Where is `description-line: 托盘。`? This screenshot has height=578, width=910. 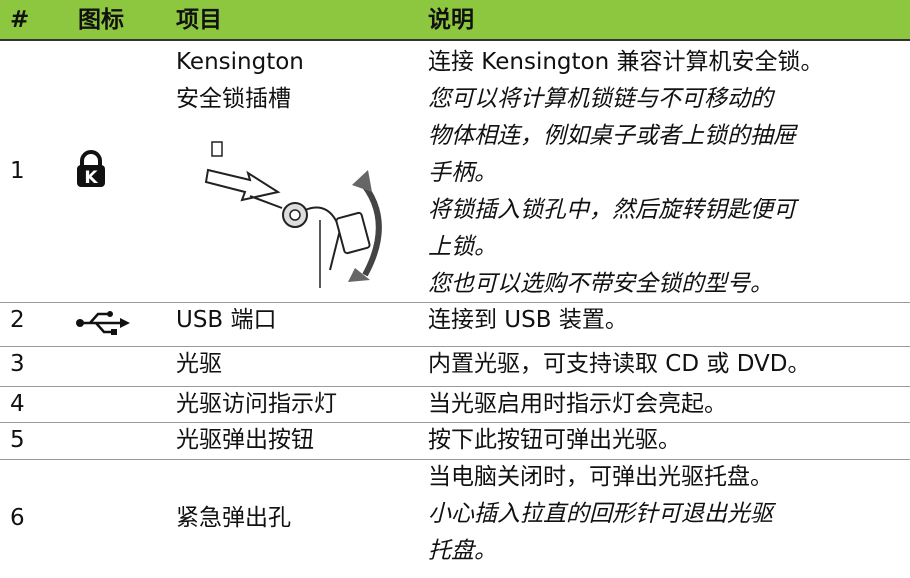
description-line: 托盘。 is located at coordinates (462, 551).